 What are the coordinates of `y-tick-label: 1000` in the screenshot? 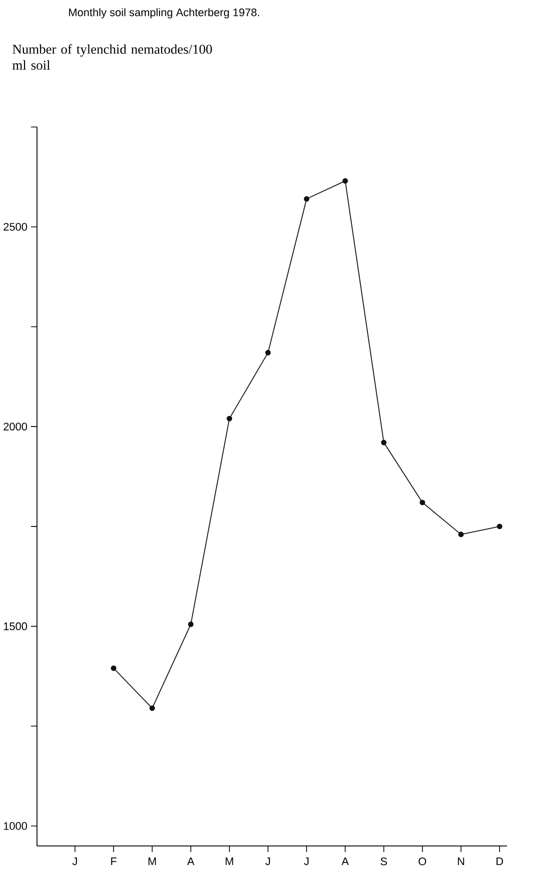 It's located at (16, 826).